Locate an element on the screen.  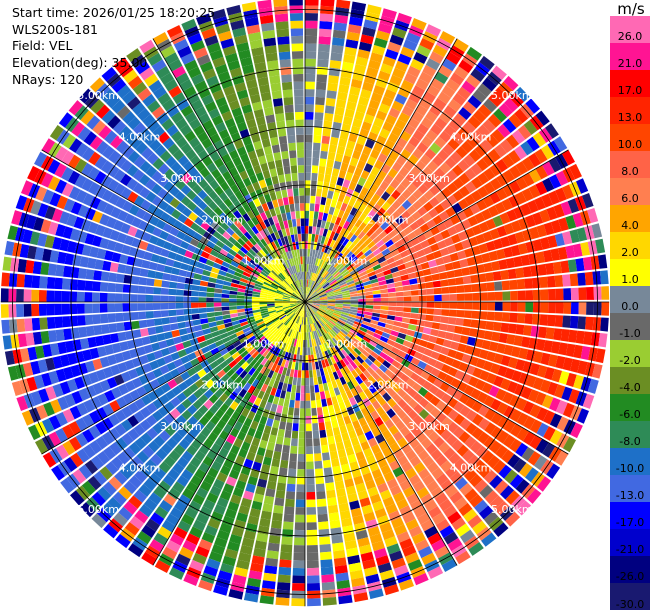
ray is located at coordinates (440, 377).